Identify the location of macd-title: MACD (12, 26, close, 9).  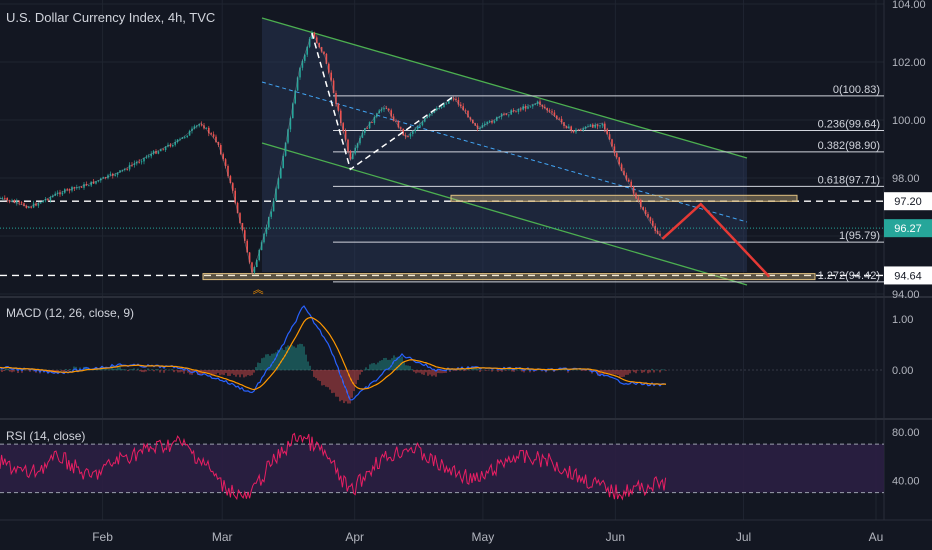
(70, 313).